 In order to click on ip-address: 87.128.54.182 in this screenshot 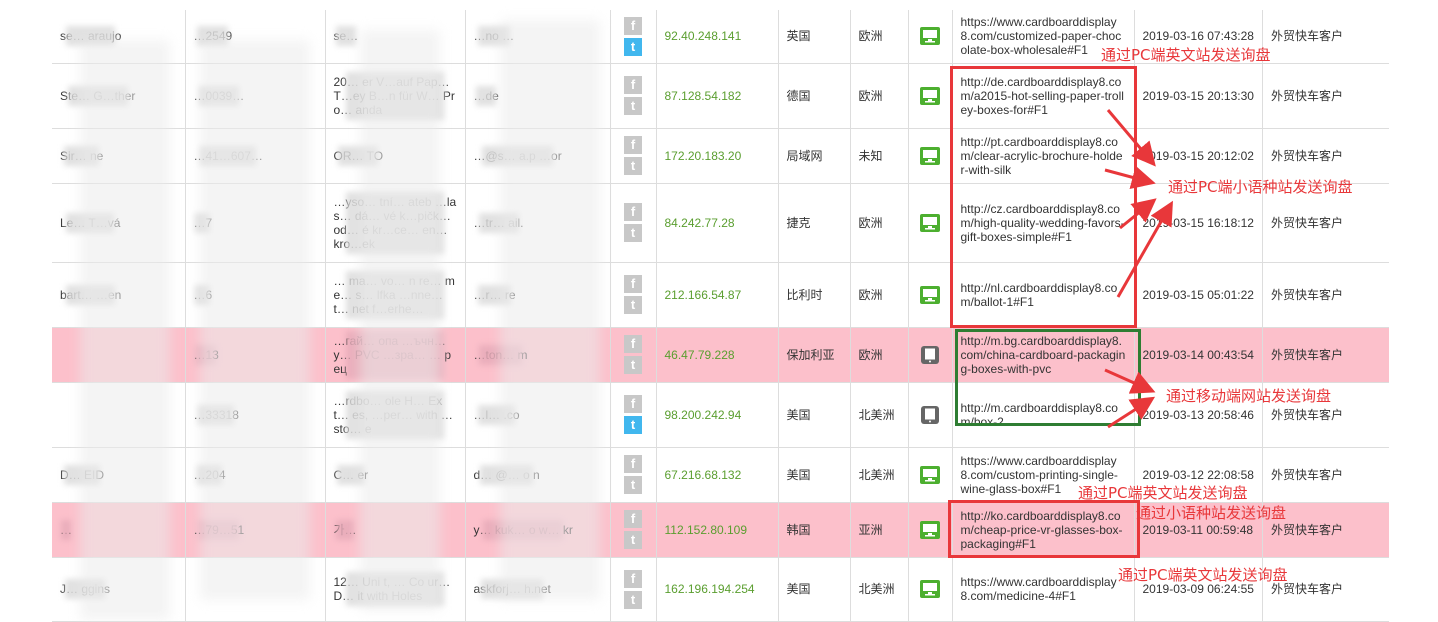, I will do `click(716, 96)`.